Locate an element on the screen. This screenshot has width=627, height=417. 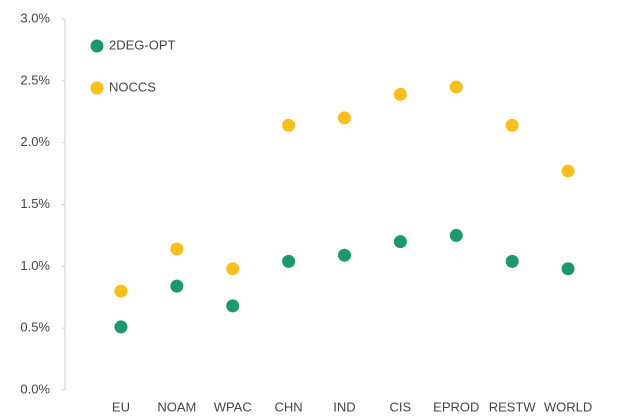
y-tick-label: 0.5% is located at coordinates (35, 327).